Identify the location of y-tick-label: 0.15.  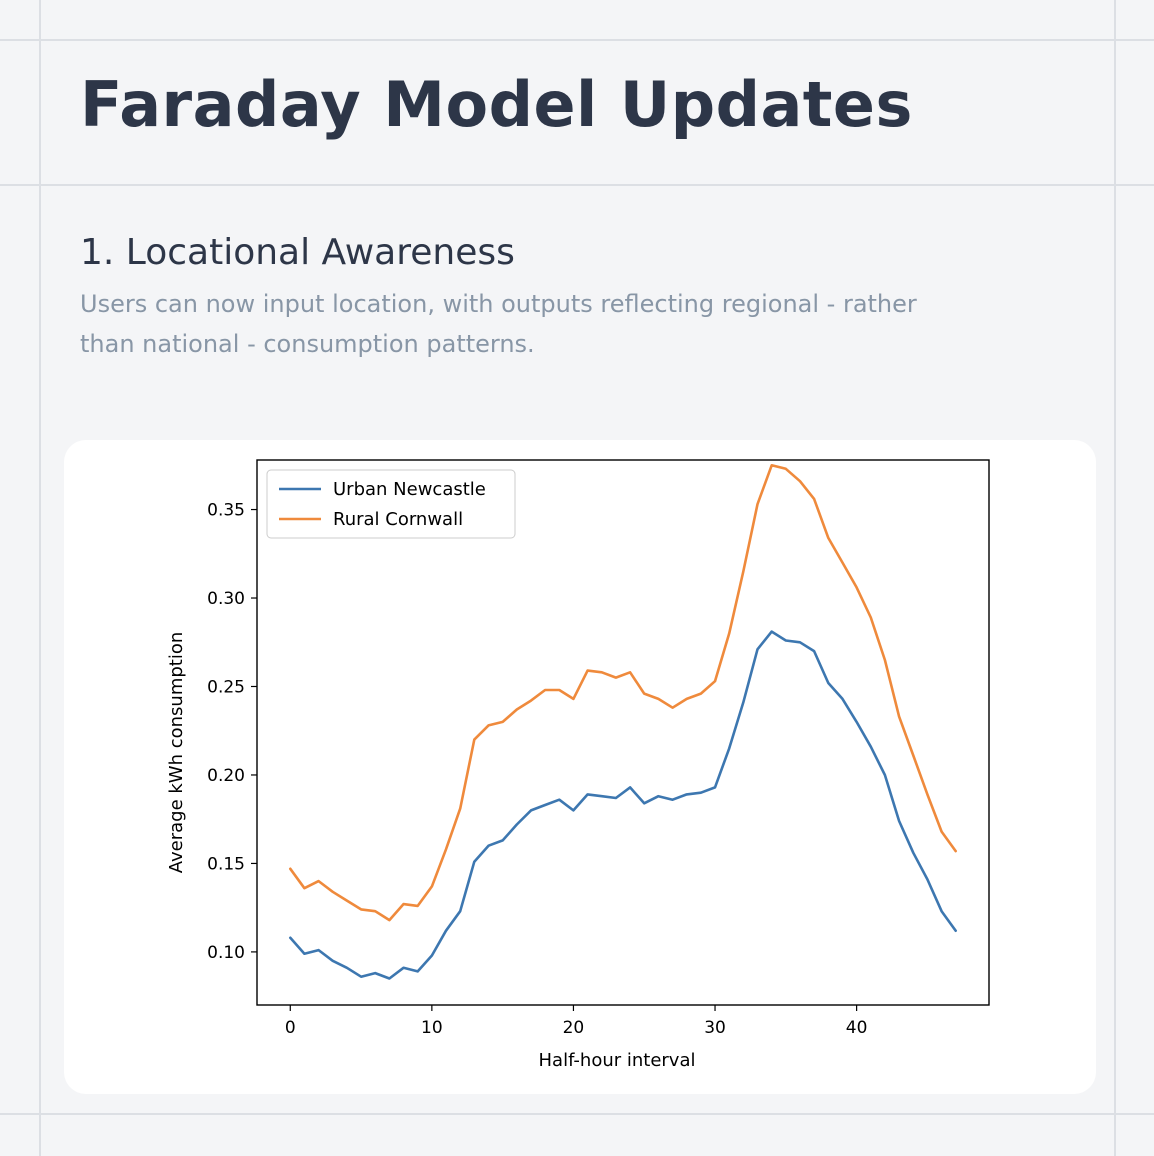
(226, 864).